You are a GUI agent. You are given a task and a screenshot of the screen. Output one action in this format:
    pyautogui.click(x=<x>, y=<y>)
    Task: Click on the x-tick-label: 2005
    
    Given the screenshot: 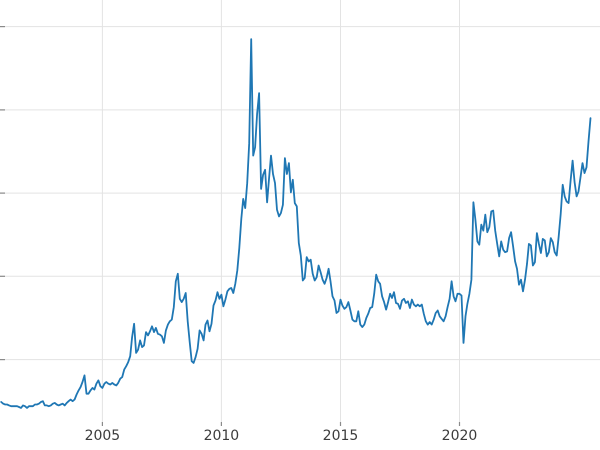 What is the action you would take?
    pyautogui.click(x=103, y=436)
    